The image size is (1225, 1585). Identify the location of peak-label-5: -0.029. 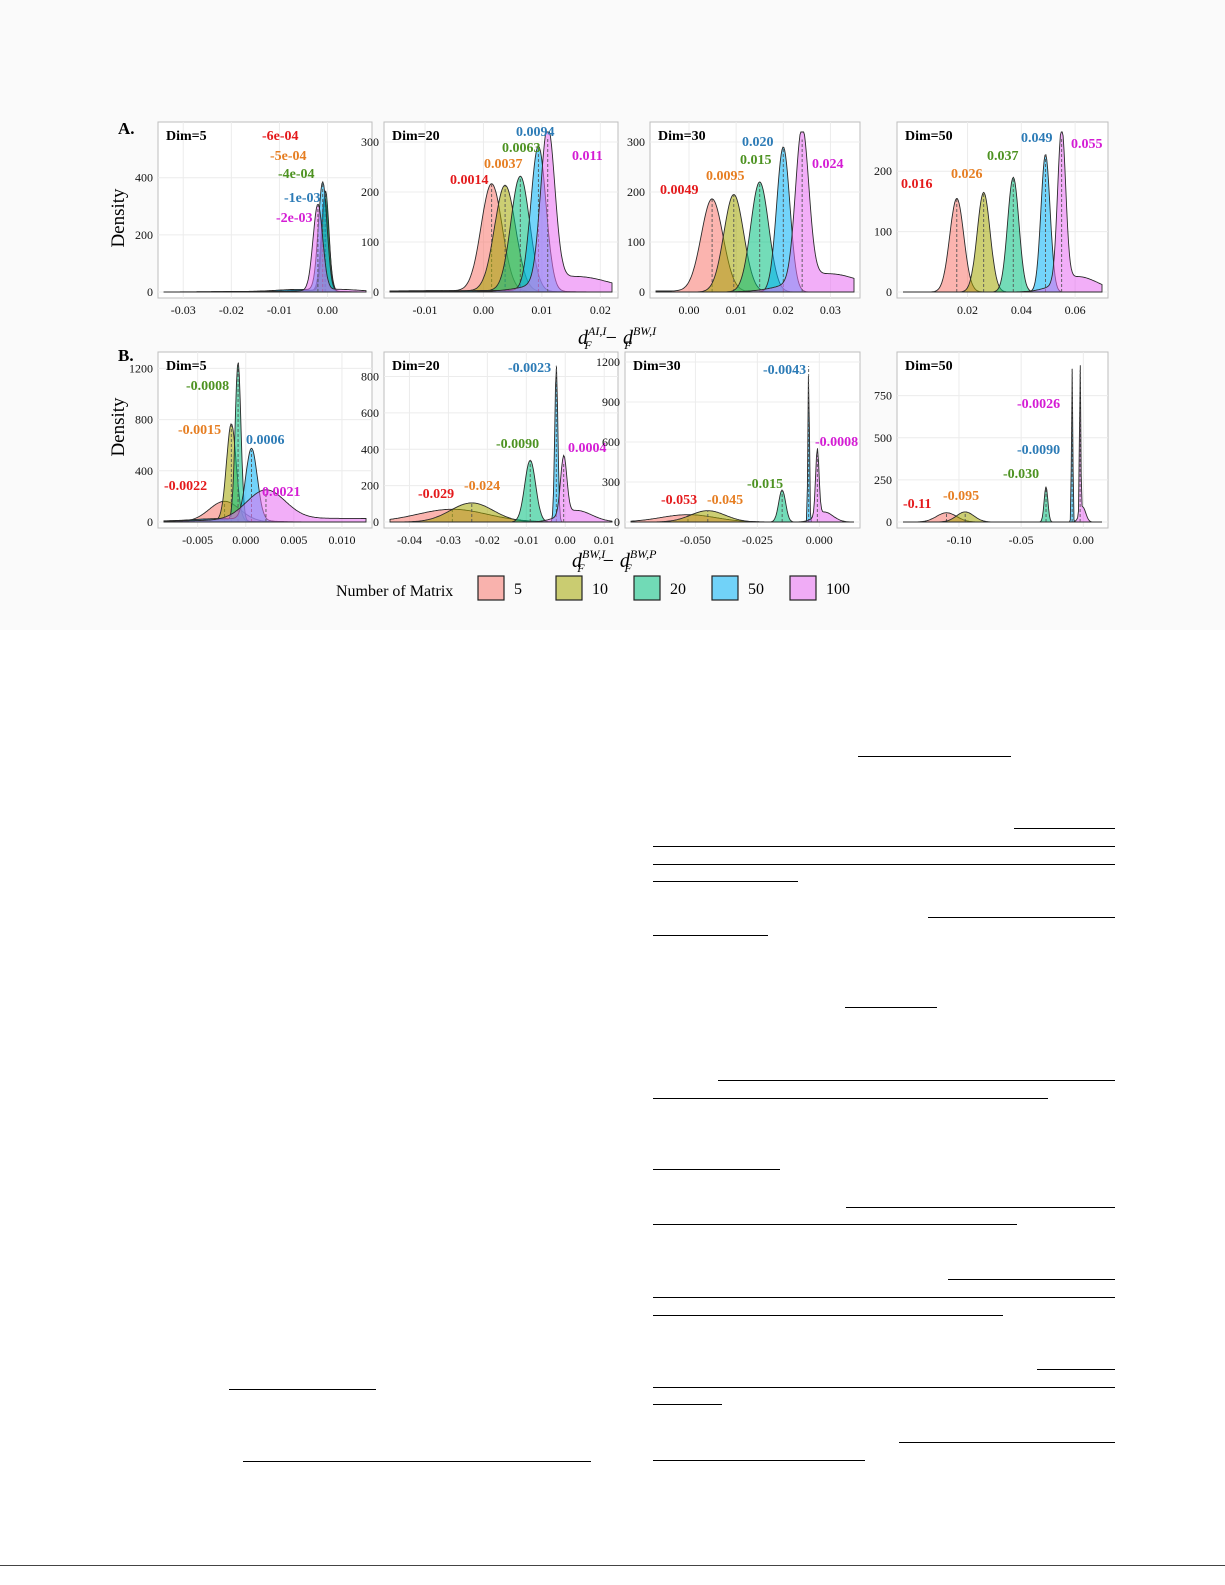
(436, 494).